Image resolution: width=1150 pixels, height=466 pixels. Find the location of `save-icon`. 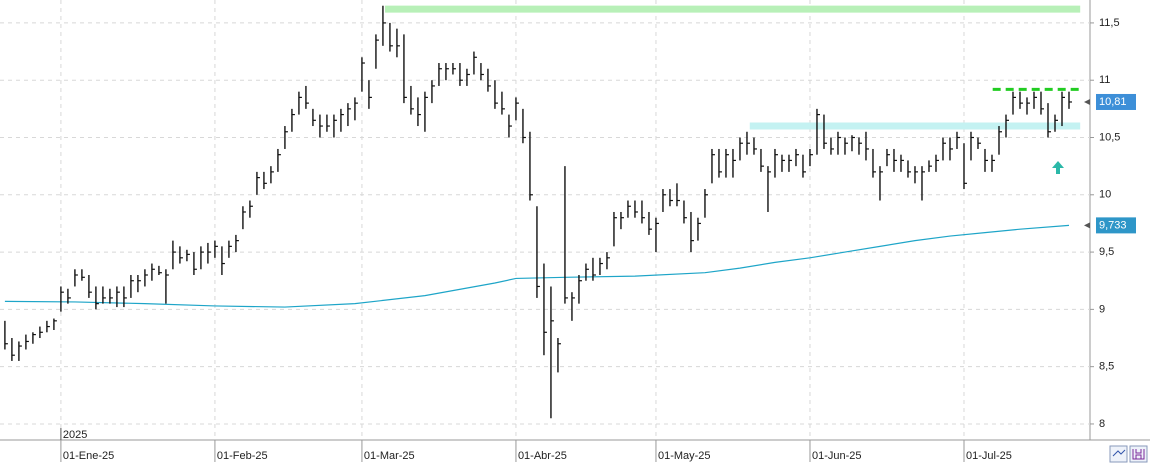

save-icon is located at coordinates (1138, 454).